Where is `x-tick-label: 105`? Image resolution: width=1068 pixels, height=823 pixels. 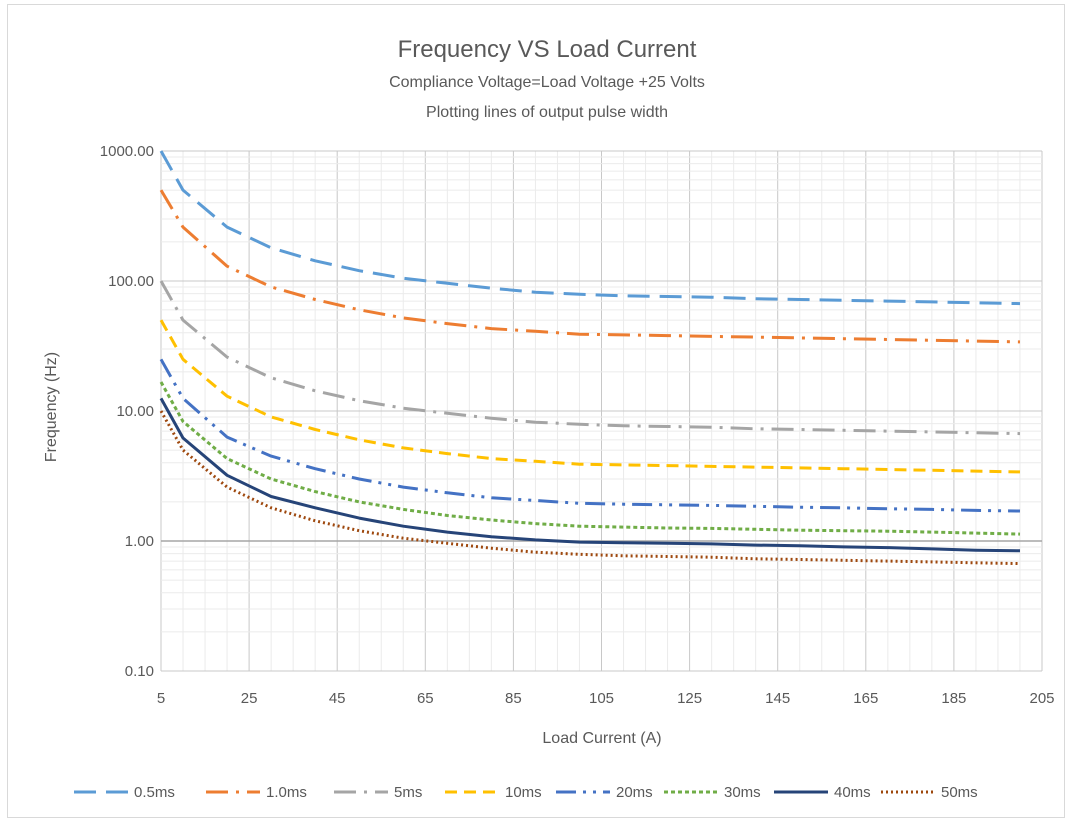
x-tick-label: 105 is located at coordinates (601, 698).